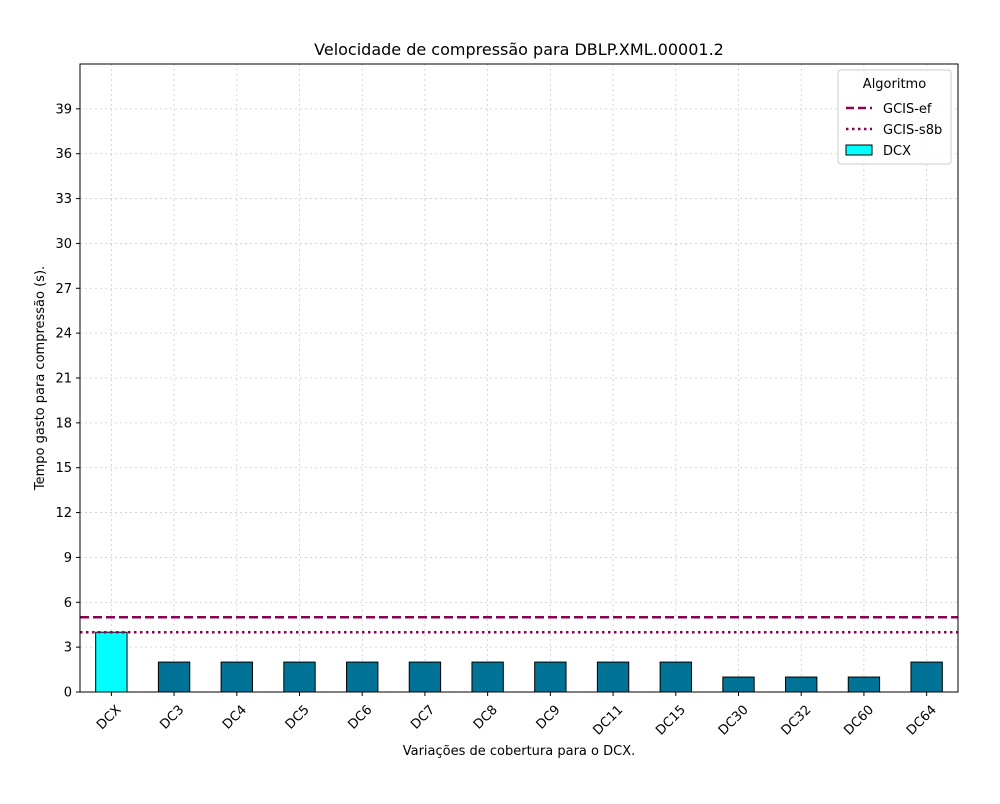  Describe the element at coordinates (671, 721) in the screenshot. I see `x-tick-label: DC15` at that location.